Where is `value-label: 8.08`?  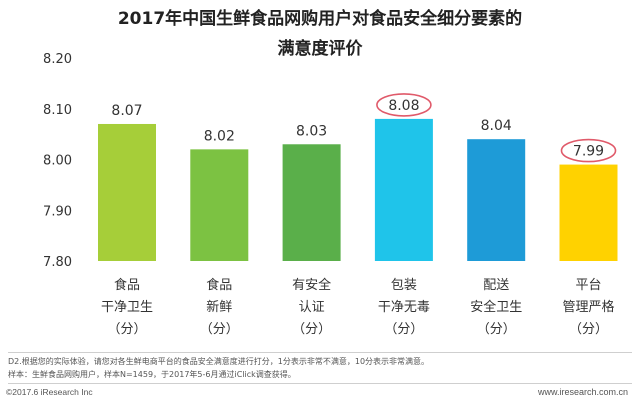
value-label: 8.08 is located at coordinates (403, 106).